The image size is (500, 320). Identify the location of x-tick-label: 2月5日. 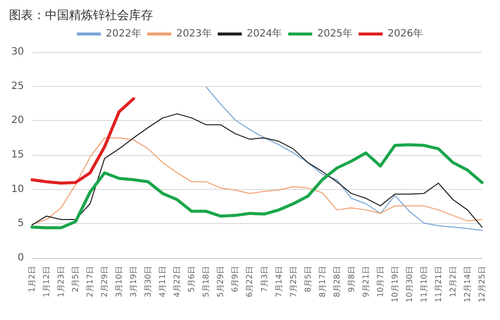
(75, 279).